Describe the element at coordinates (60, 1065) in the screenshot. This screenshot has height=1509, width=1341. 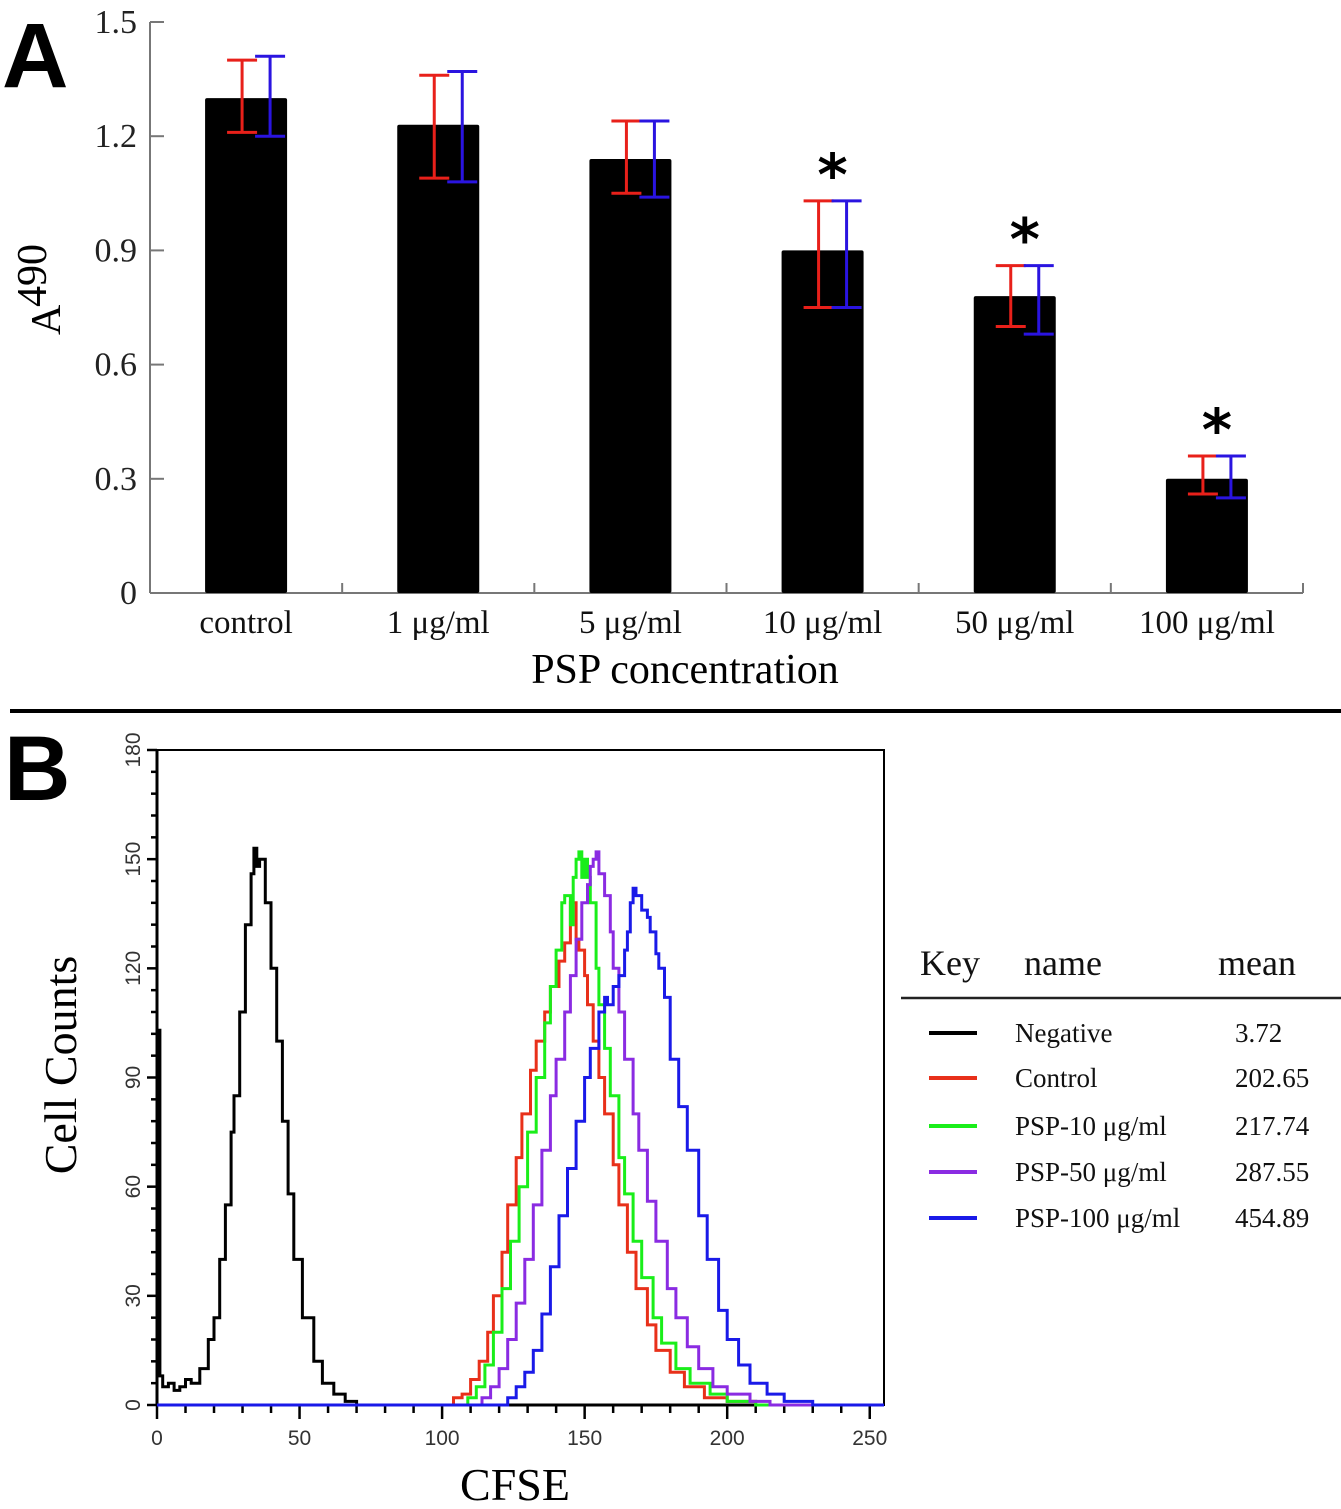
I see `panel-b-y-axis-title: Cell Counts` at that location.